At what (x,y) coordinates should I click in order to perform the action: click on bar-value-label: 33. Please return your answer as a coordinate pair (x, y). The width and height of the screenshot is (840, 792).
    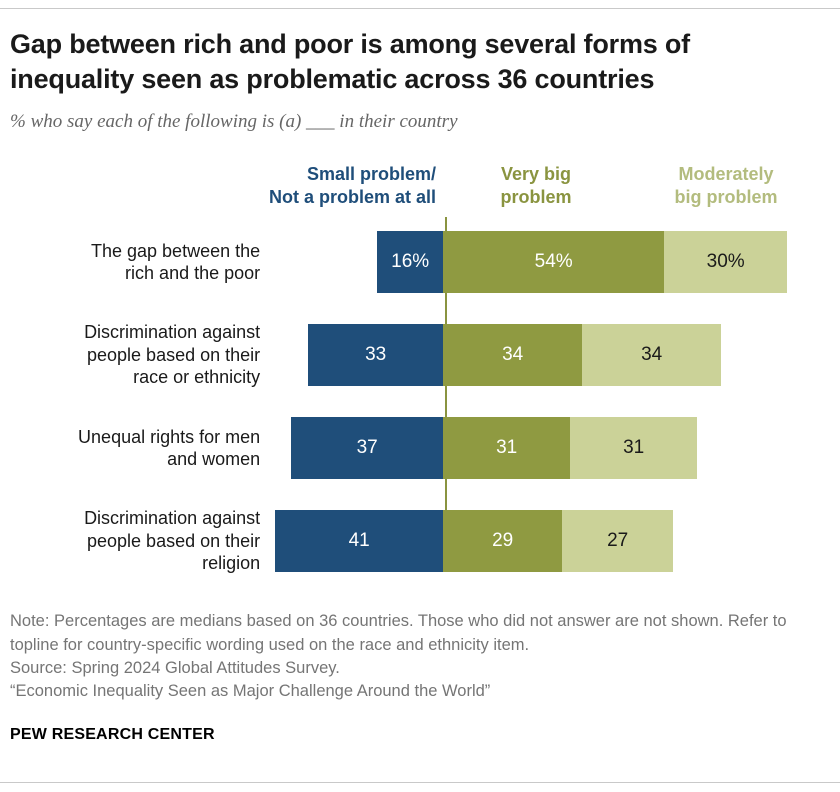
    Looking at the image, I should click on (376, 355).